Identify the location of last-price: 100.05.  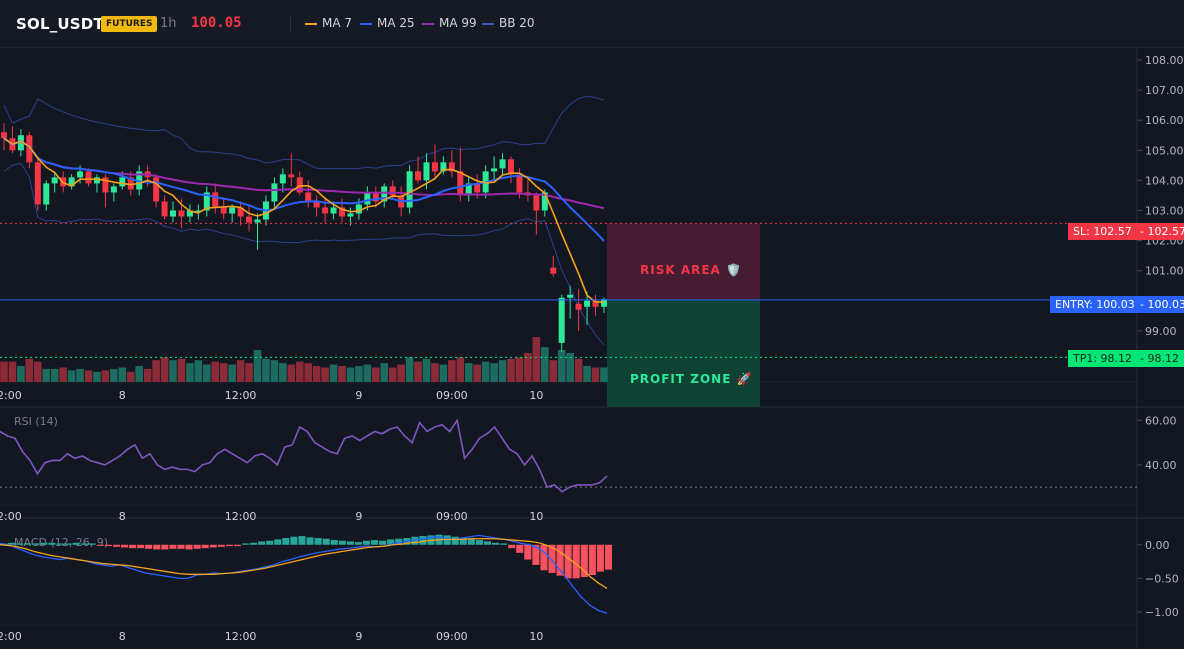
(216, 23).